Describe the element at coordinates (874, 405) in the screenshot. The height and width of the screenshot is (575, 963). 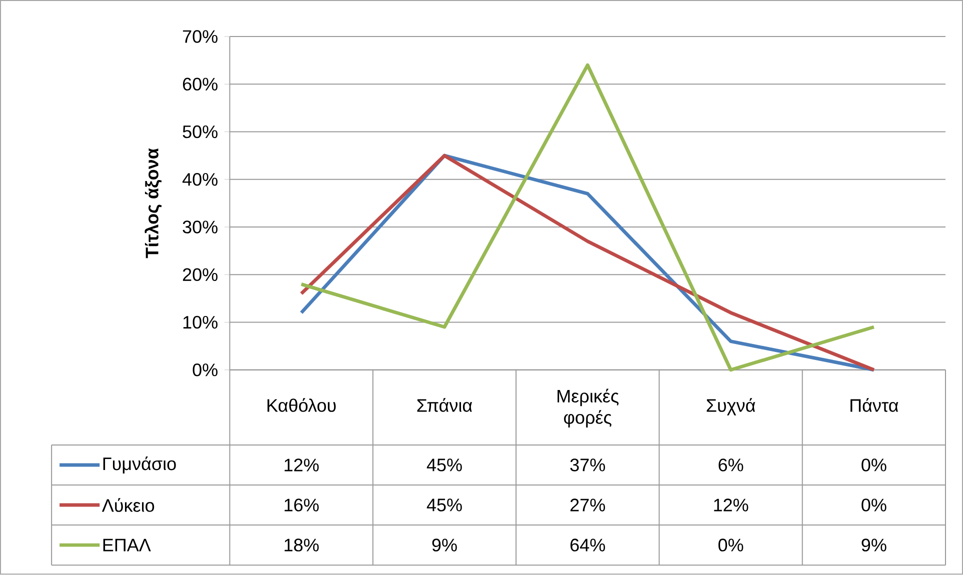
I see `x-tick-label: Πάντα` at that location.